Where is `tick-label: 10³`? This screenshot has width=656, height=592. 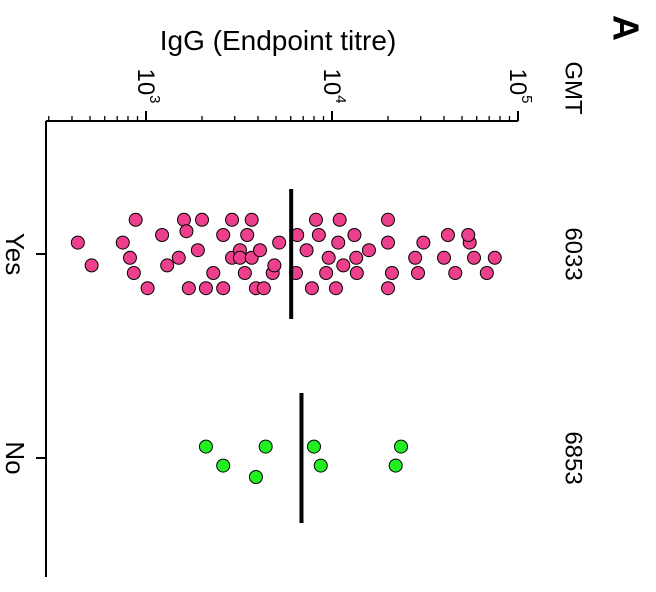
tick-label: 10³ is located at coordinates (148, 85).